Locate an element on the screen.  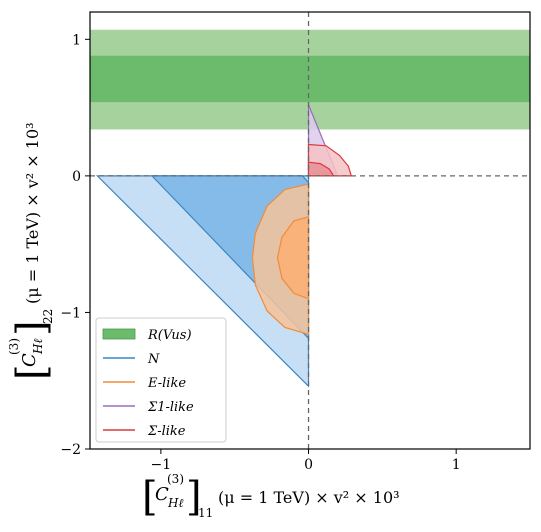
y-label-rest: (μ = 1 TeV) × v² × 10³ is located at coordinates (32, 213).